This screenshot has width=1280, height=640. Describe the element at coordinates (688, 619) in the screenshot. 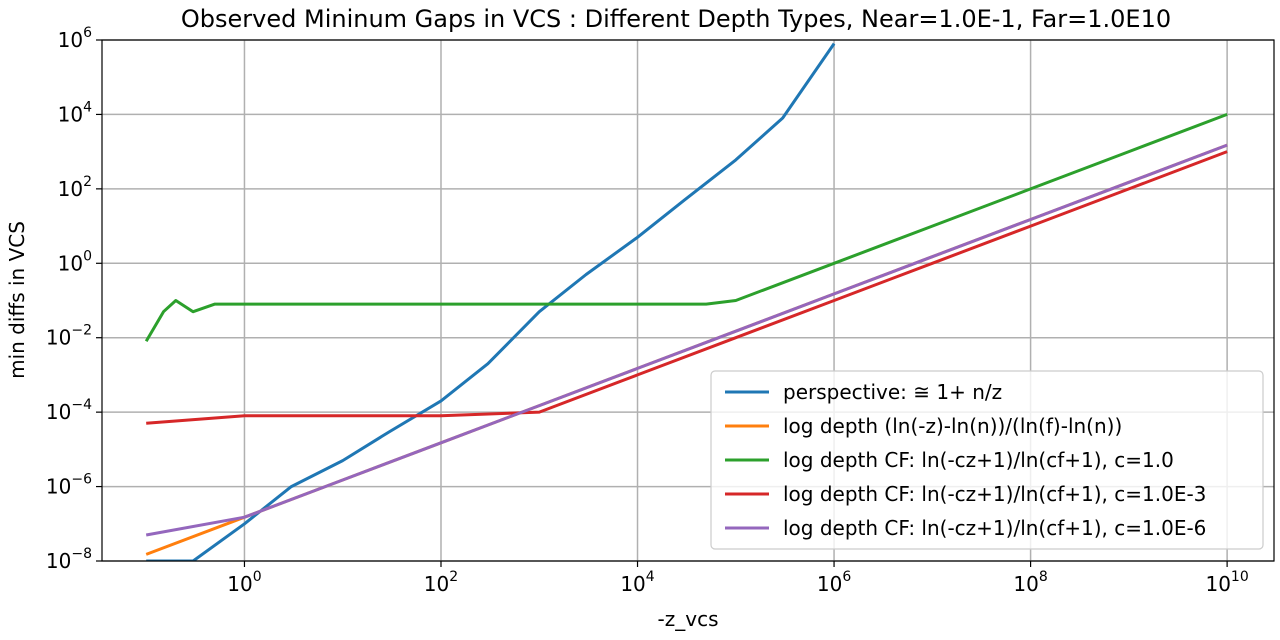

I see `x-axis-title: -z_vcs` at that location.